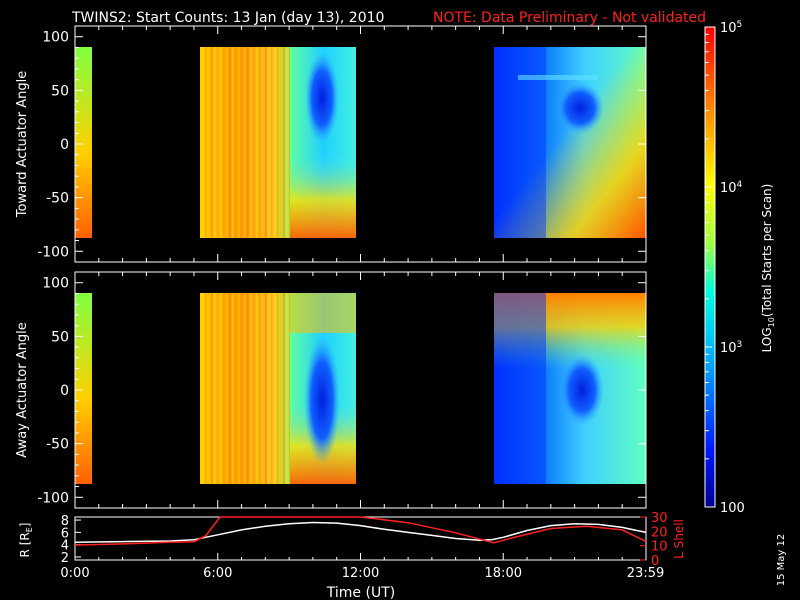 The width and height of the screenshot is (800, 600). I want to click on x-tick-label: 23:59, so click(645, 573).